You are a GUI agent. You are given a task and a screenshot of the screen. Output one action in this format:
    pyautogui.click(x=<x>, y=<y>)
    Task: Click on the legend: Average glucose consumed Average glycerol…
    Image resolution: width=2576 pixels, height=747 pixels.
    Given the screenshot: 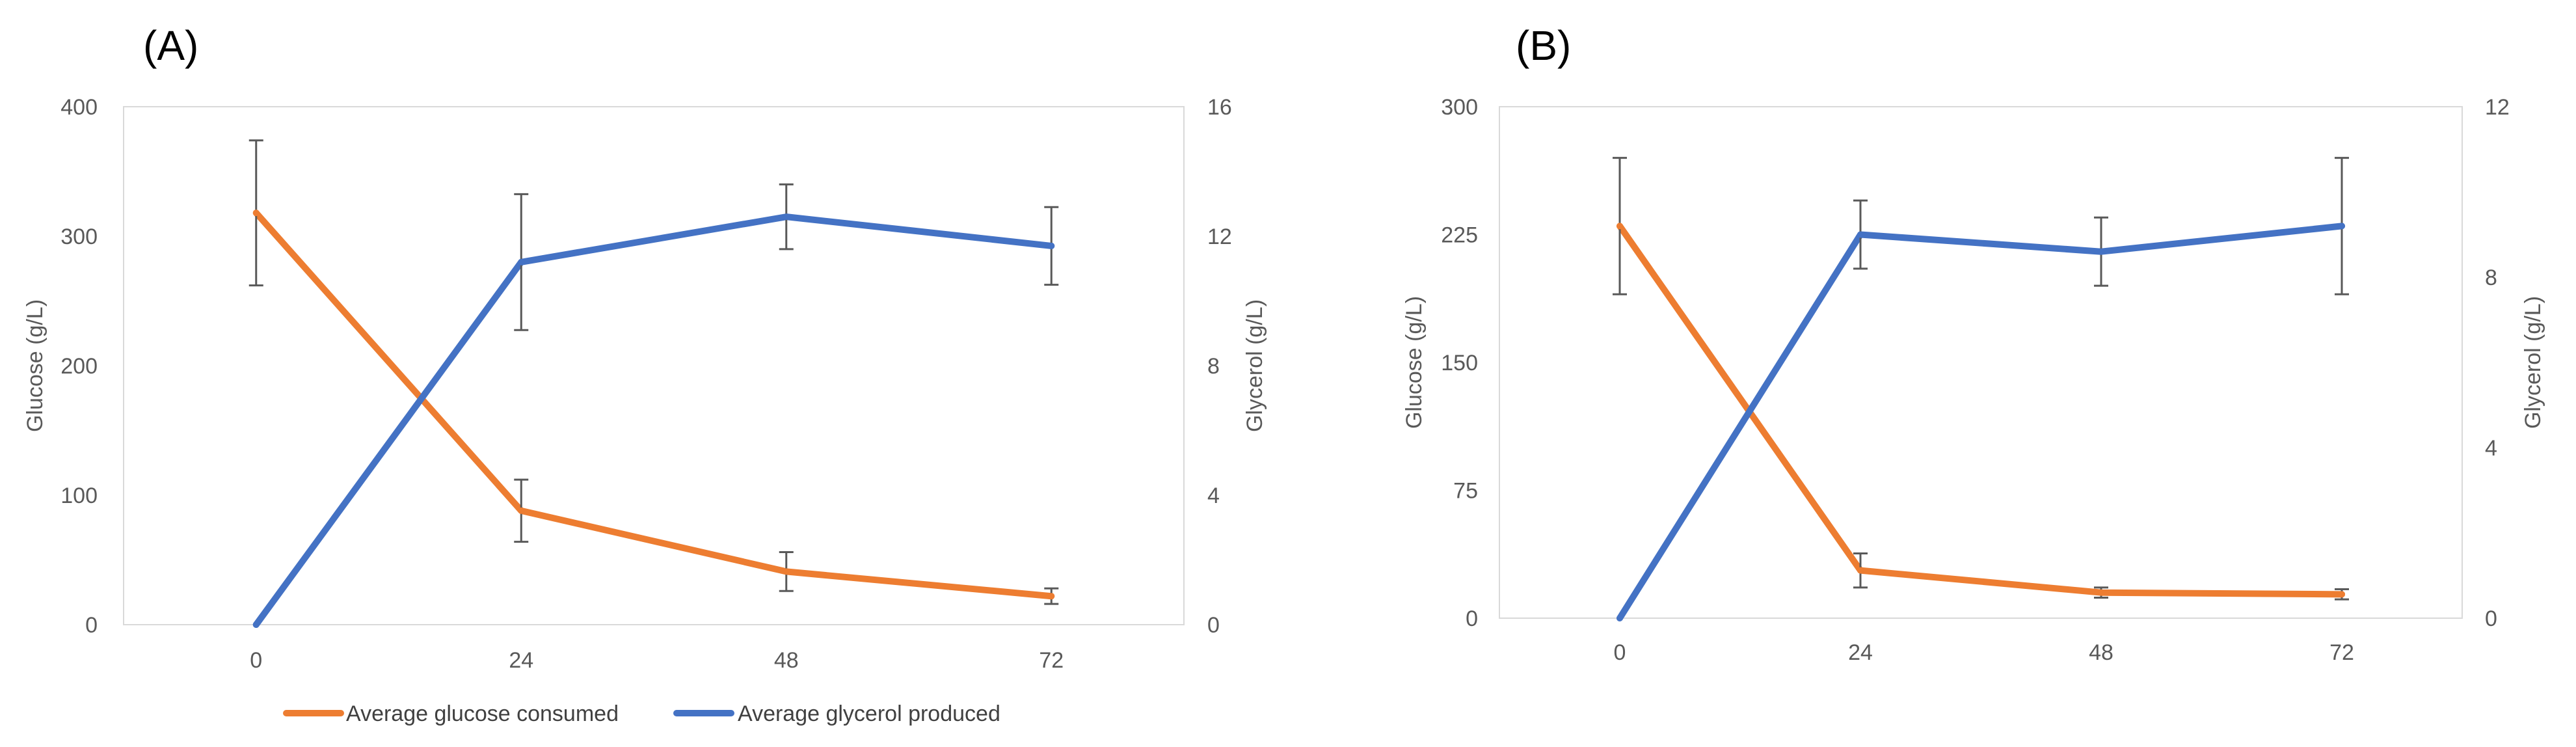 What is the action you would take?
    pyautogui.click(x=641, y=713)
    